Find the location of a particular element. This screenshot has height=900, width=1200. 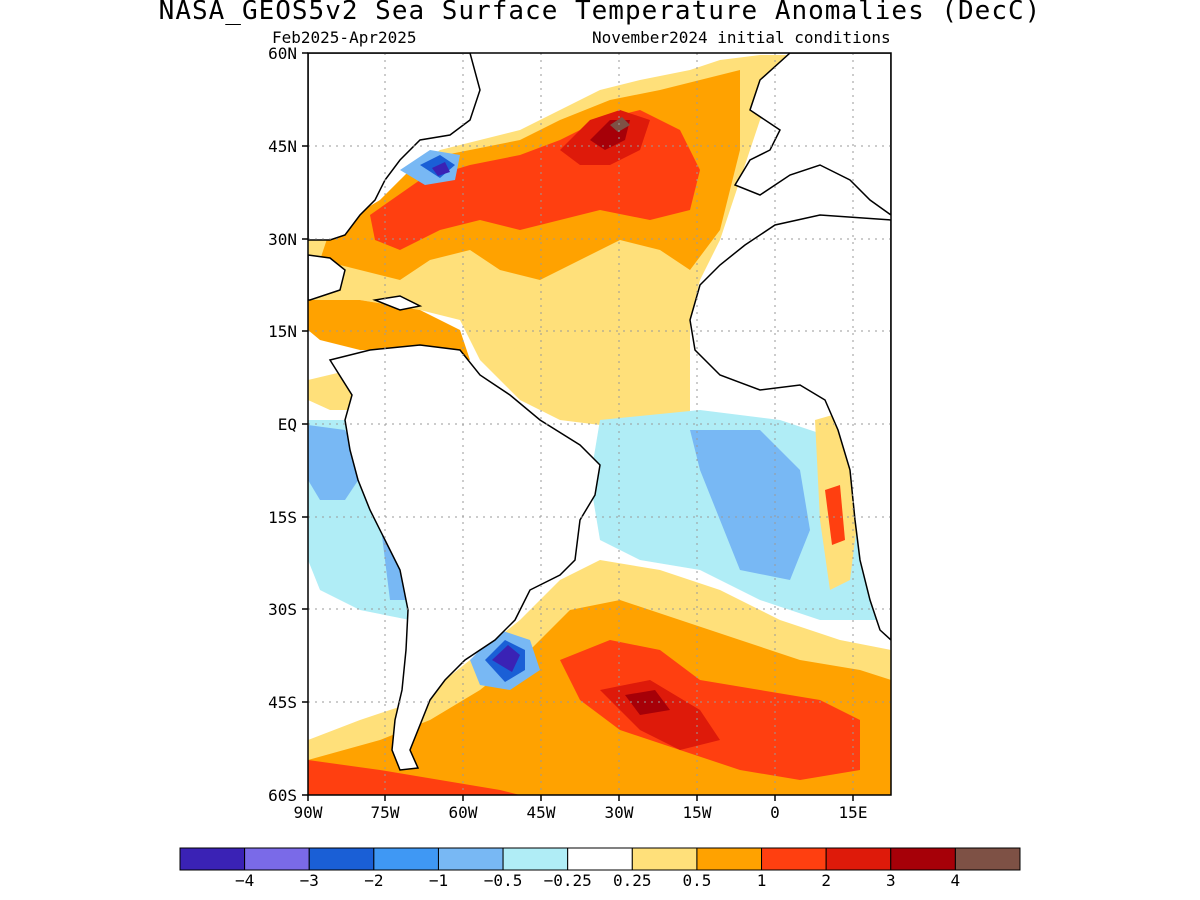

lat-label-30s: 30S is located at coordinates (282, 609).